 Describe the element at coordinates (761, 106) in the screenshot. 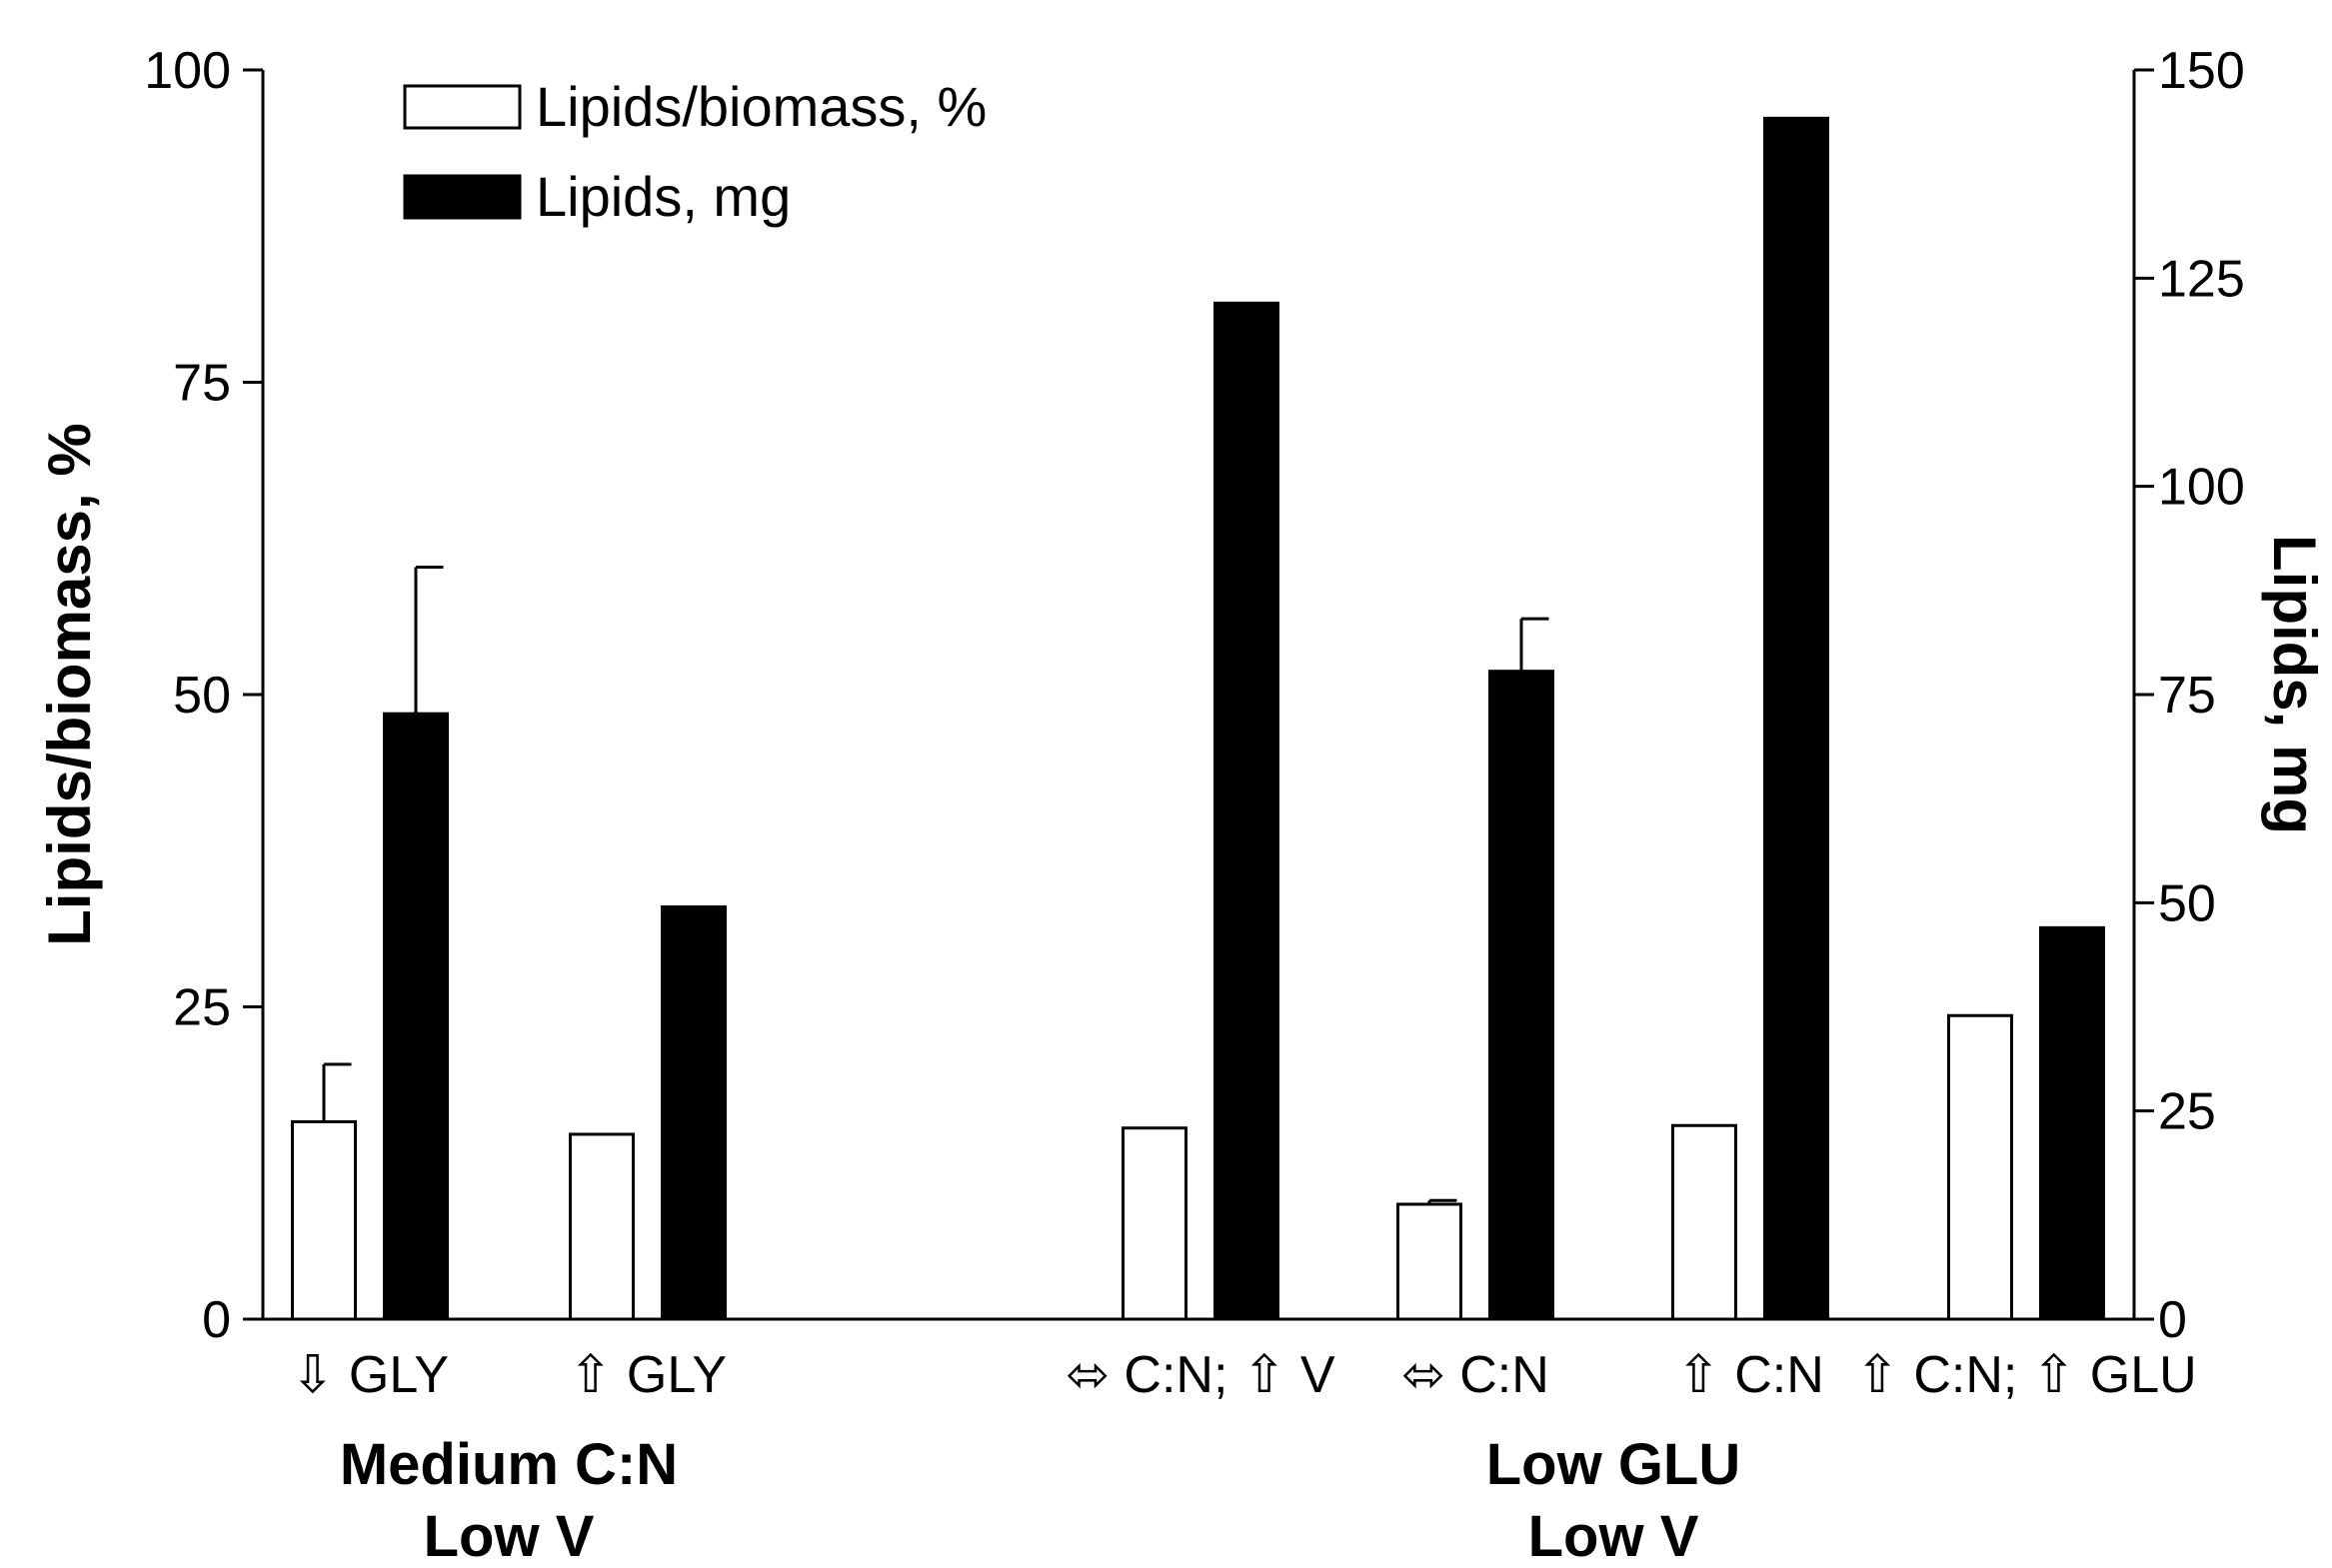

I see `legend-label-lipids-biomass: Lipids/biomass, %` at that location.